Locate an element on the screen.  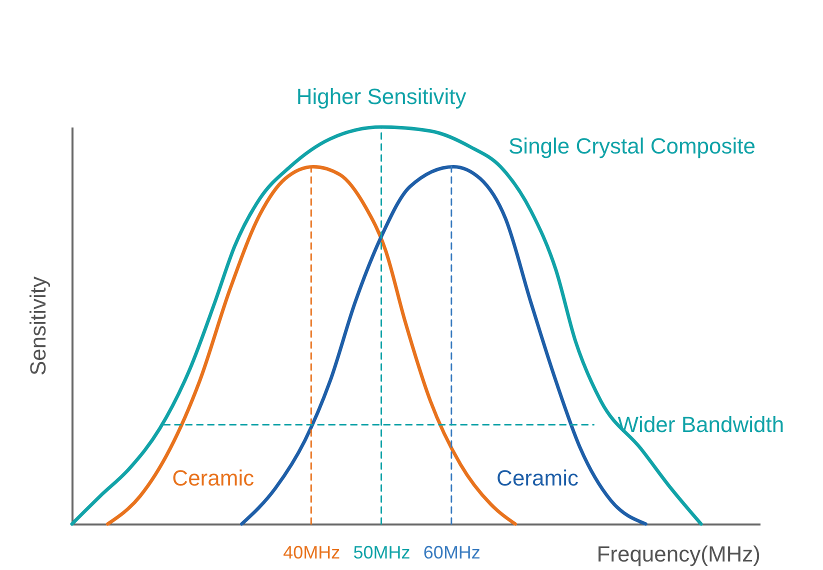
series-label: Single Crystal Composite is located at coordinates (632, 146).